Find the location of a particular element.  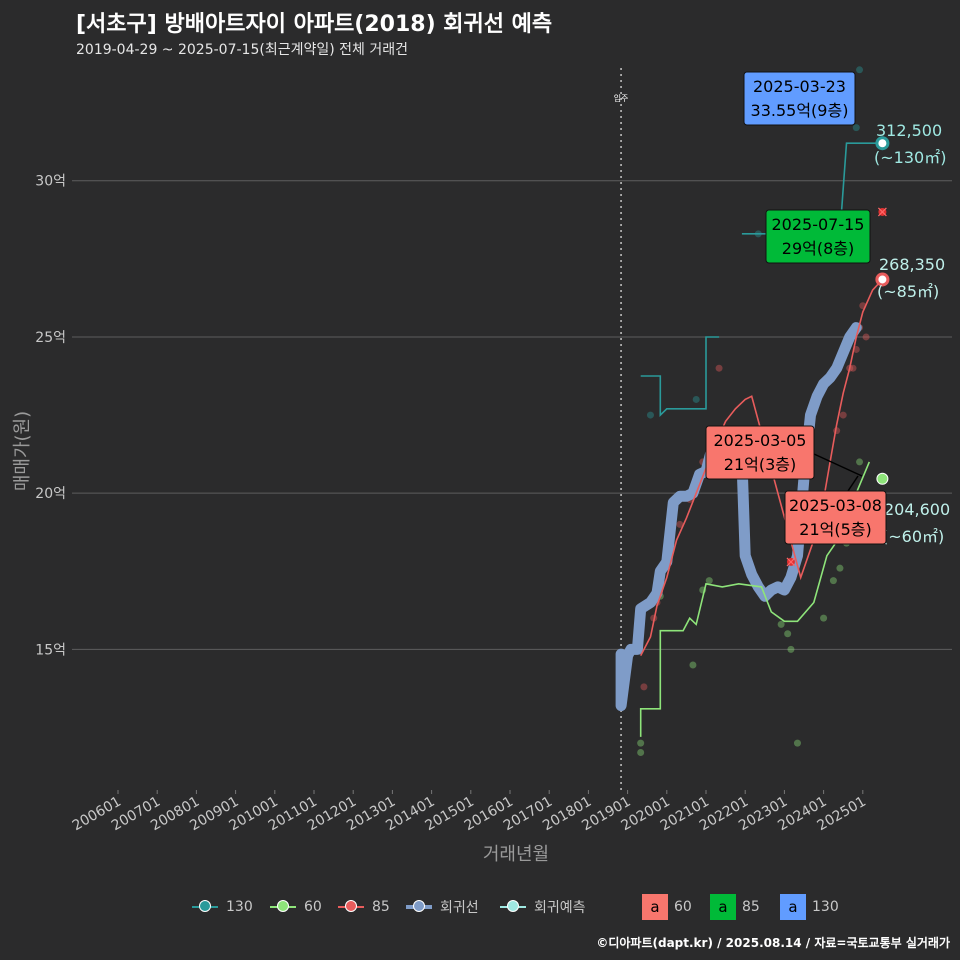

legend-key-forecast is located at coordinates (513, 907).